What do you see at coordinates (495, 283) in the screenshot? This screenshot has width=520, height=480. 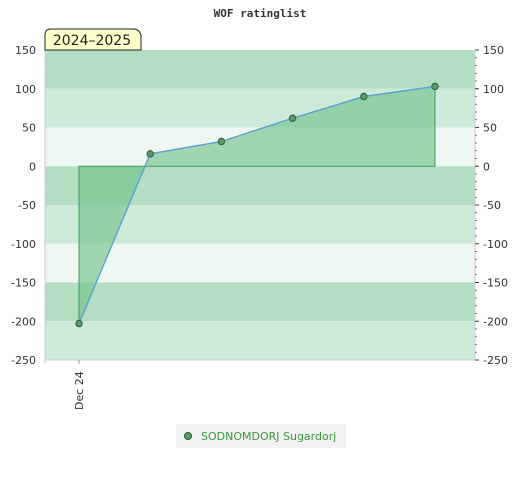 I see `y-tick-label-right: -150` at bounding box center [495, 283].